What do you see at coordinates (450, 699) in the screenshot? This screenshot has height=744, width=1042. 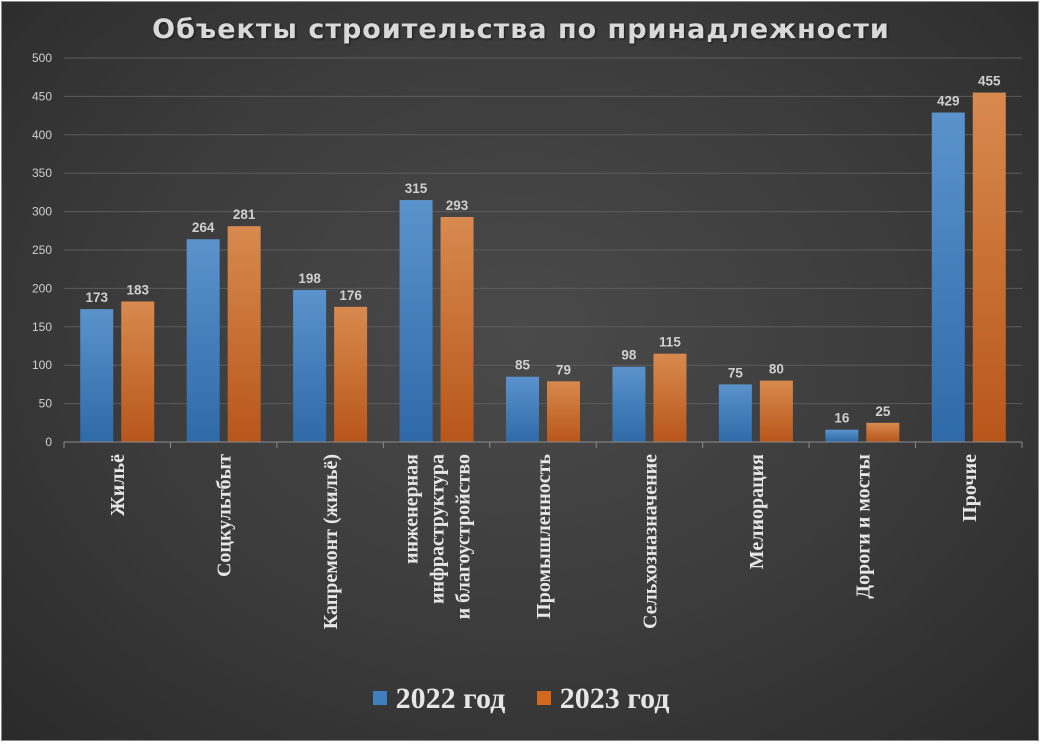 I see `legend-label-2022: 2022 год` at bounding box center [450, 699].